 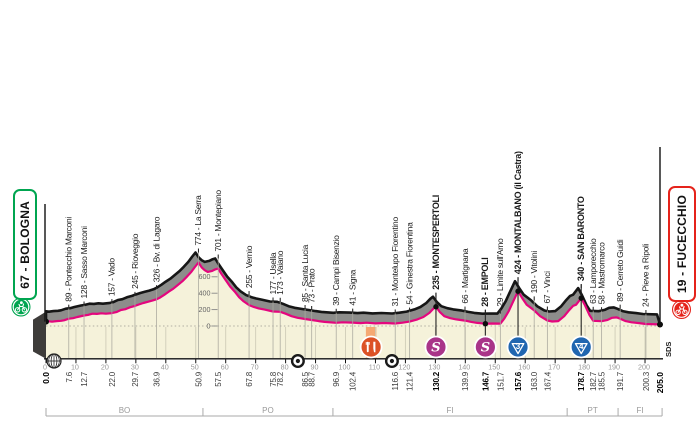 What do you see at coordinates (534, 381) in the screenshot?
I see `waypoint-km: 163.0` at bounding box center [534, 381].